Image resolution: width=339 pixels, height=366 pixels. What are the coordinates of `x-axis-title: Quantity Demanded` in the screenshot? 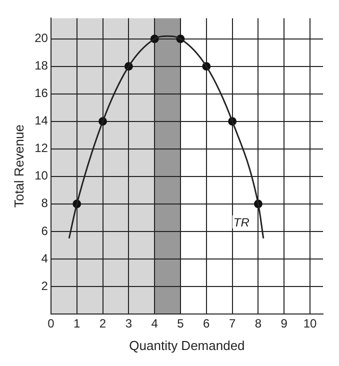 It's located at (187, 345).